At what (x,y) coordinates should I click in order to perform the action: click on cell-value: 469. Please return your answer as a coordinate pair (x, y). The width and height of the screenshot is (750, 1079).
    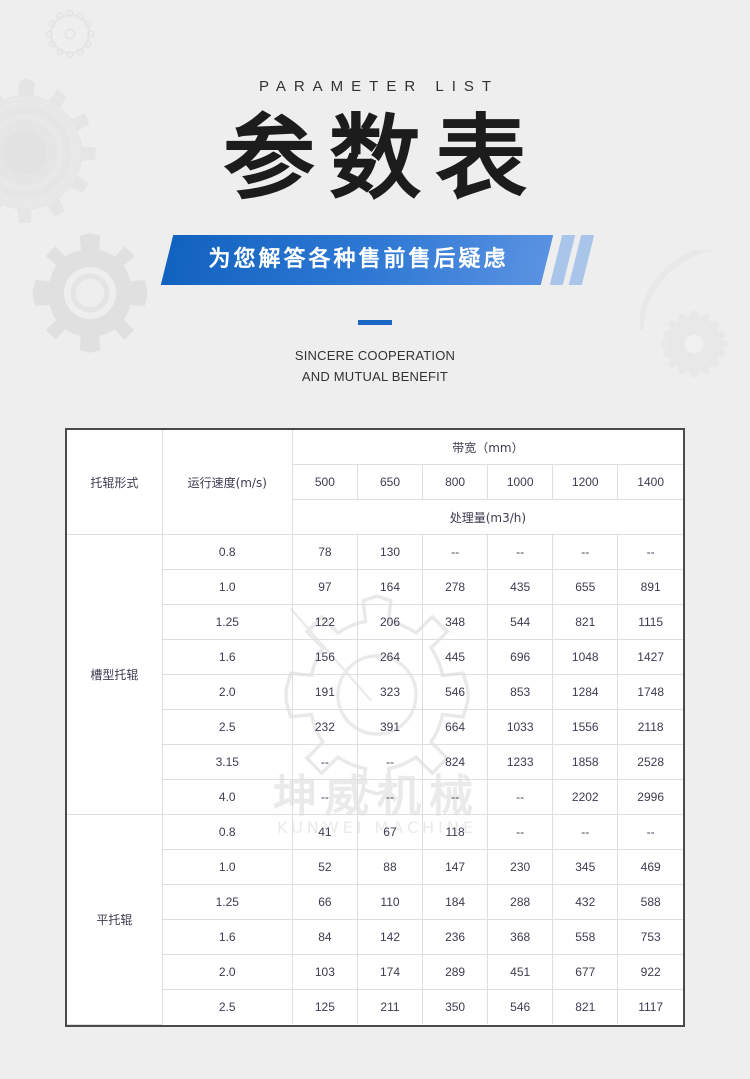
    Looking at the image, I should click on (650, 867).